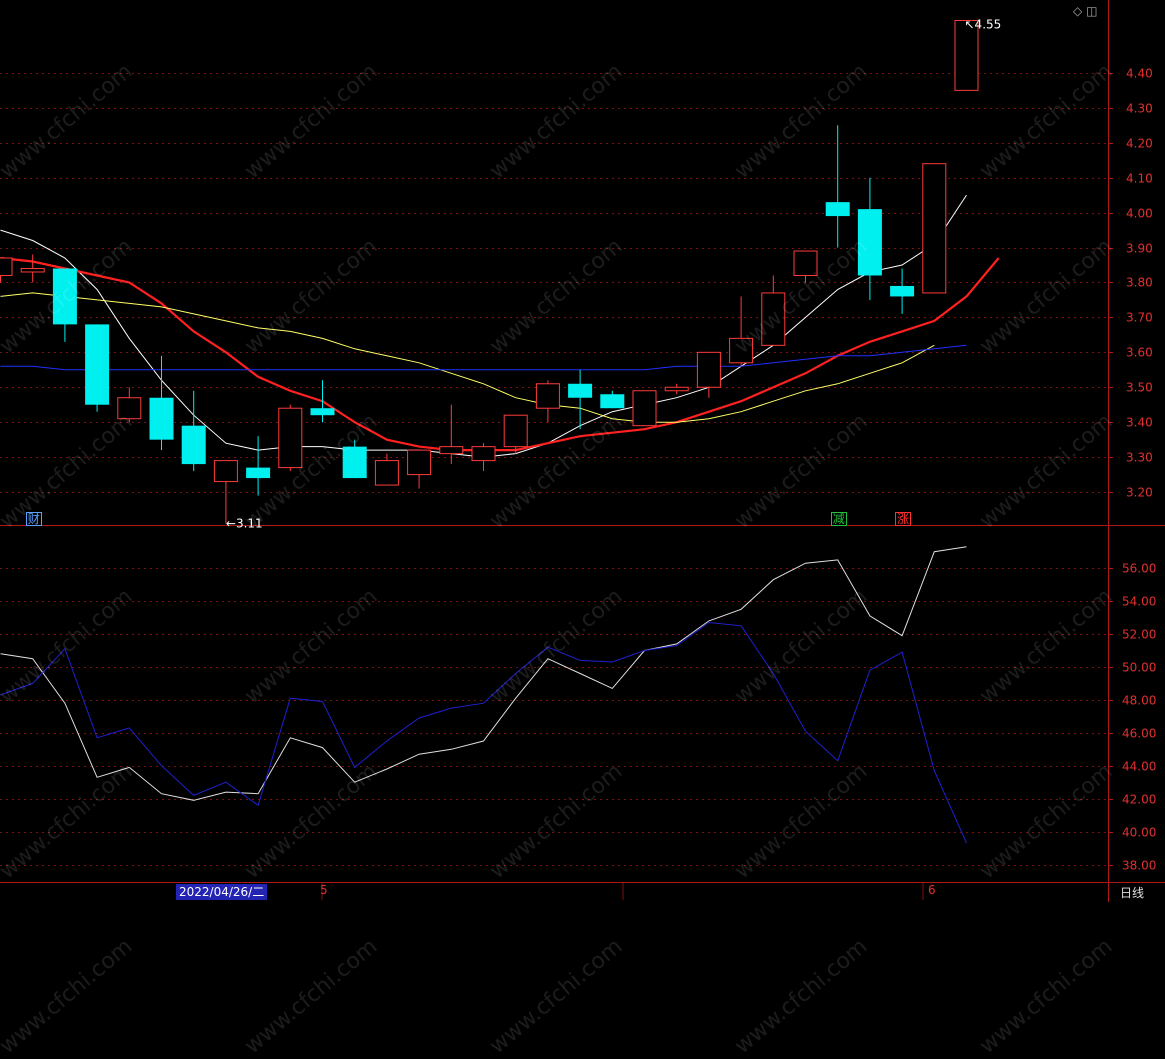 The image size is (1165, 1059). What do you see at coordinates (1139, 179) in the screenshot?
I see `price-tick-label-9: 4.10` at bounding box center [1139, 179].